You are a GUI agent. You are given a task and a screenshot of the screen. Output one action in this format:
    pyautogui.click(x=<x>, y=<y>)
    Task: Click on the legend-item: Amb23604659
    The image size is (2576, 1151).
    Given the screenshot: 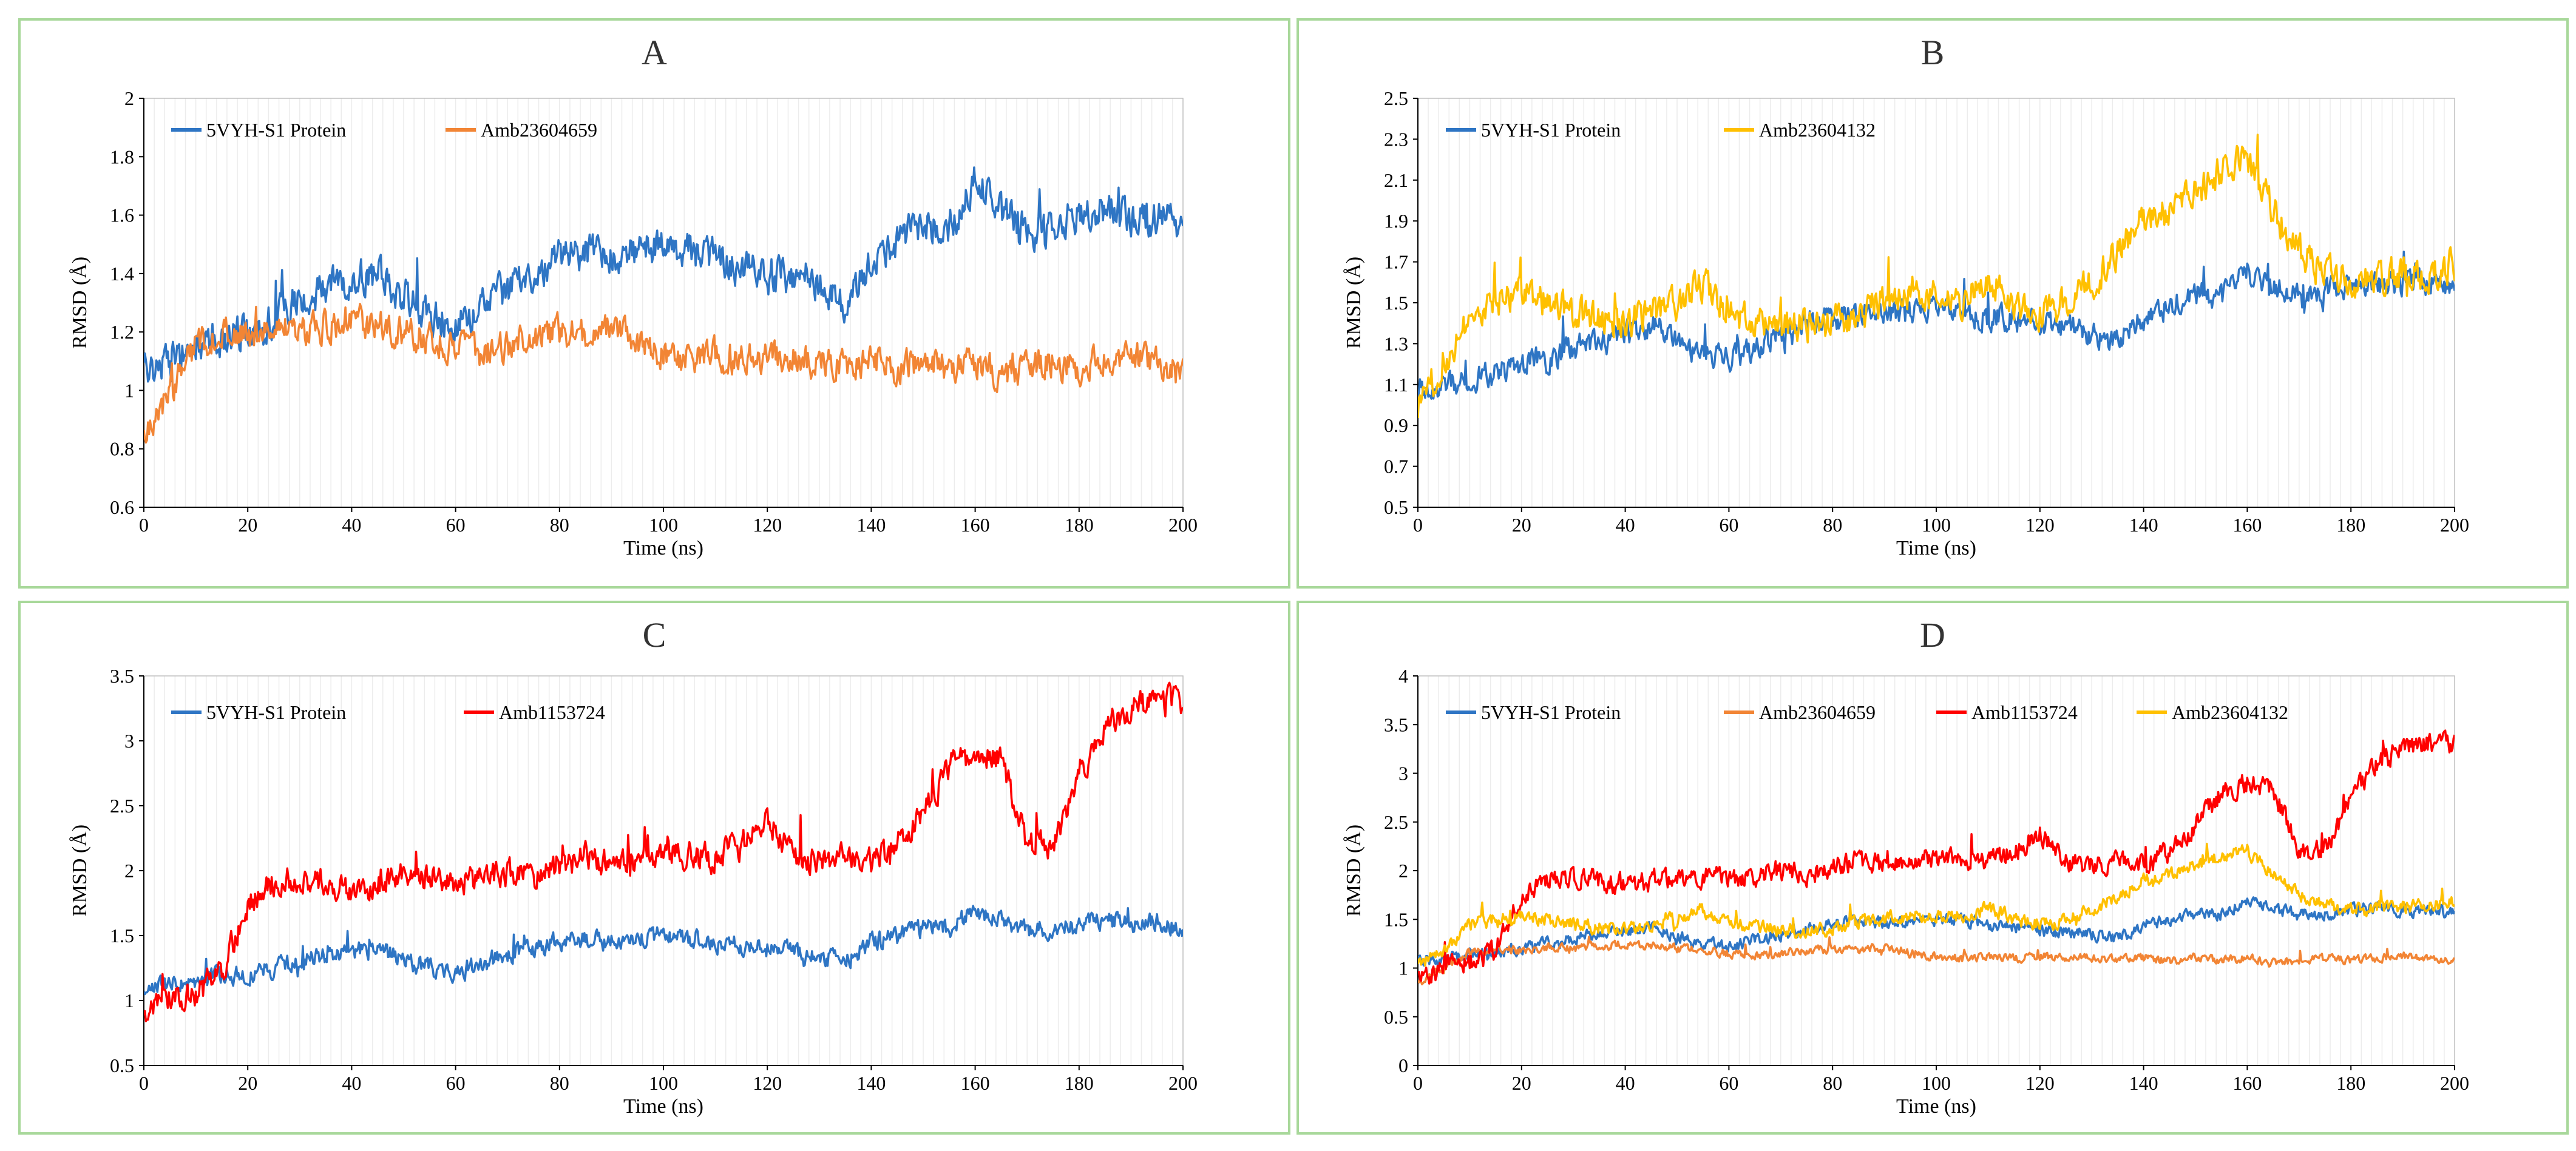 What is the action you would take?
    pyautogui.click(x=521, y=130)
    